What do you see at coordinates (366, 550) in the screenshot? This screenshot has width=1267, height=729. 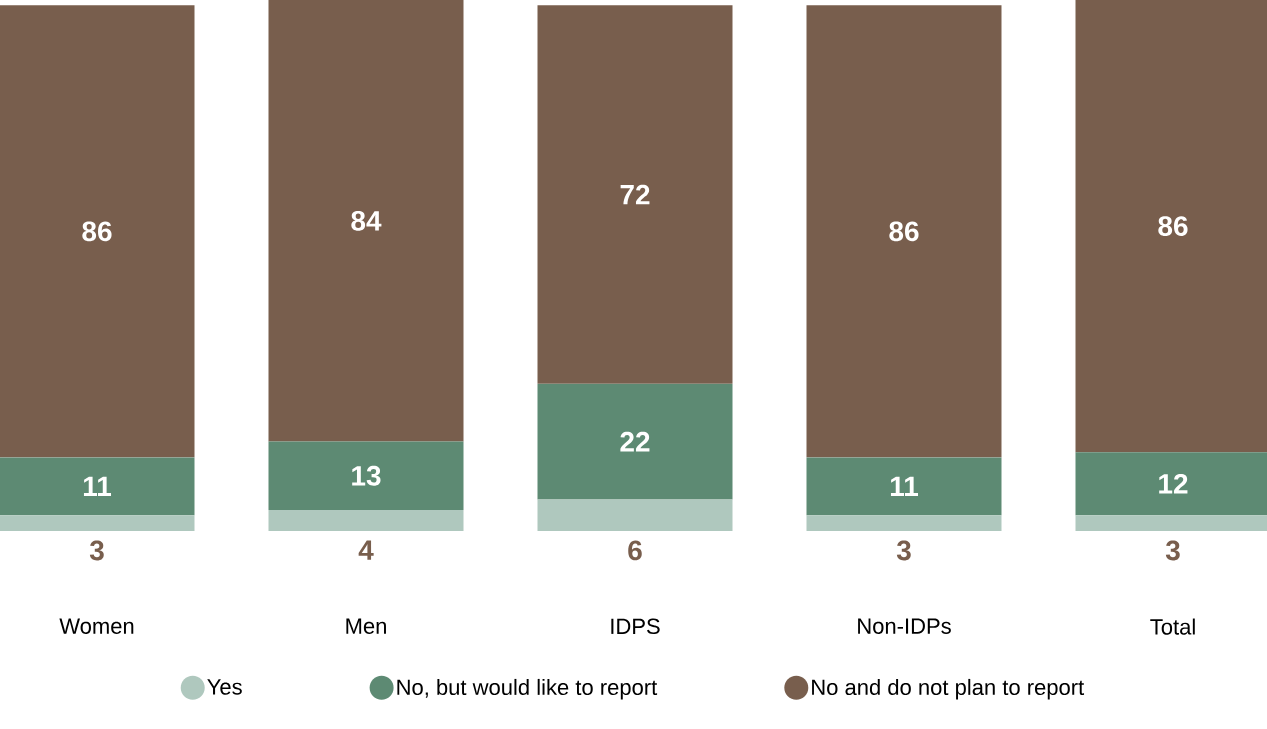 I see `data-label: 4` at bounding box center [366, 550].